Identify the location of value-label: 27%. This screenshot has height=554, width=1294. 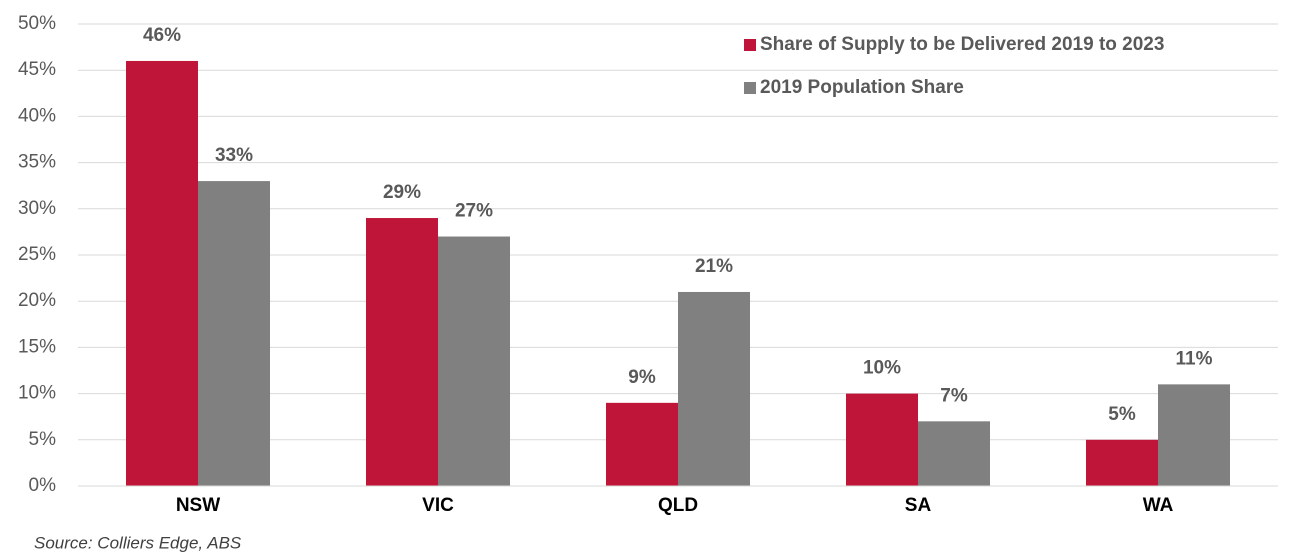
(474, 211).